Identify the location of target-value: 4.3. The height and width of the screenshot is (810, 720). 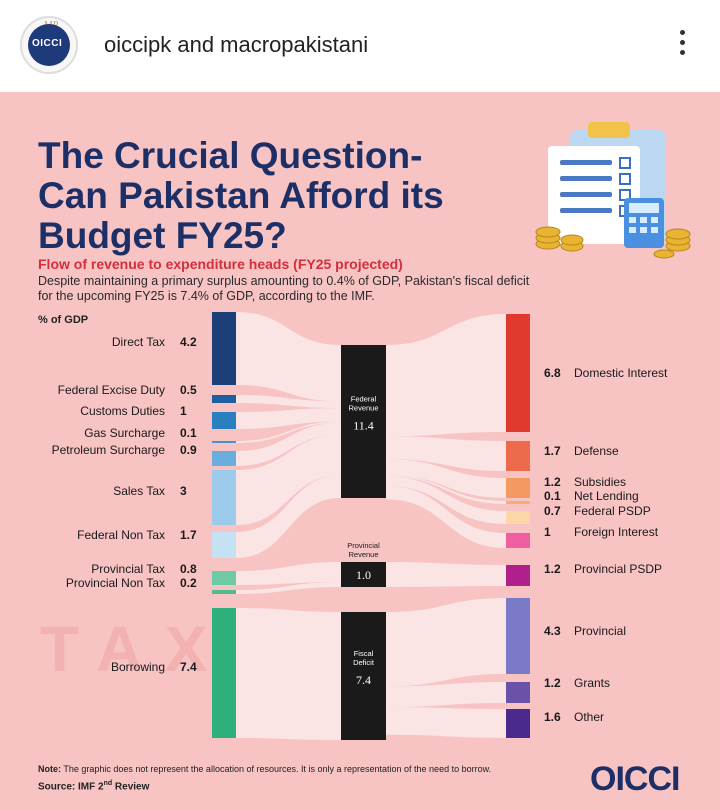
(552, 631).